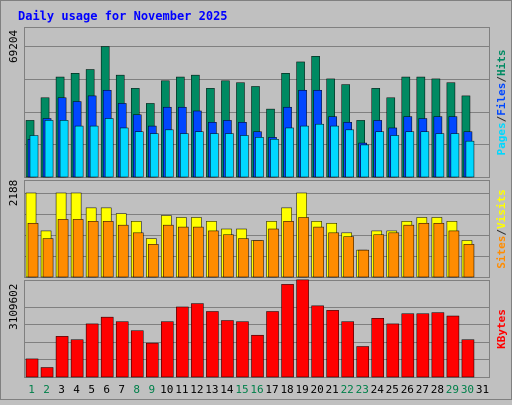 Image resolution: width=512 pixels, height=405 pixels. What do you see at coordinates (501, 329) in the screenshot?
I see `panel-side-label: KBytes` at bounding box center [501, 329].